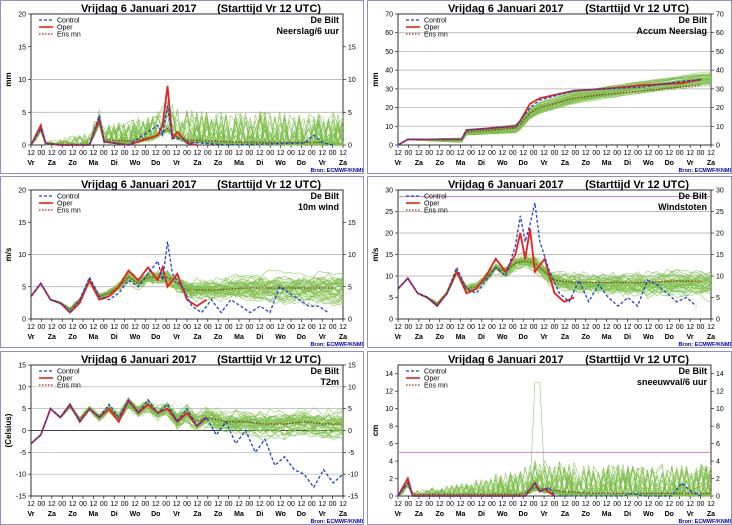 The width and height of the screenshot is (732, 525). Describe the element at coordinates (22, 366) in the screenshot. I see `y-tick-label-left: 15` at that location.